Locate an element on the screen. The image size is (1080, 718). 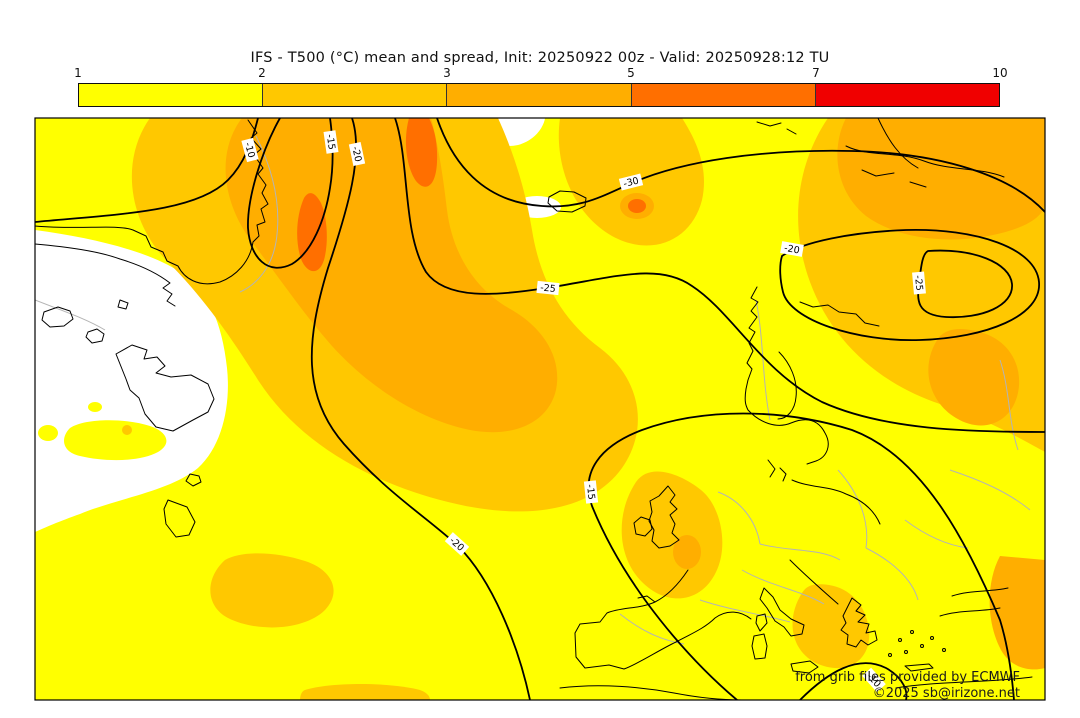
contour-minus-10-south is located at coordinates (853, 681).